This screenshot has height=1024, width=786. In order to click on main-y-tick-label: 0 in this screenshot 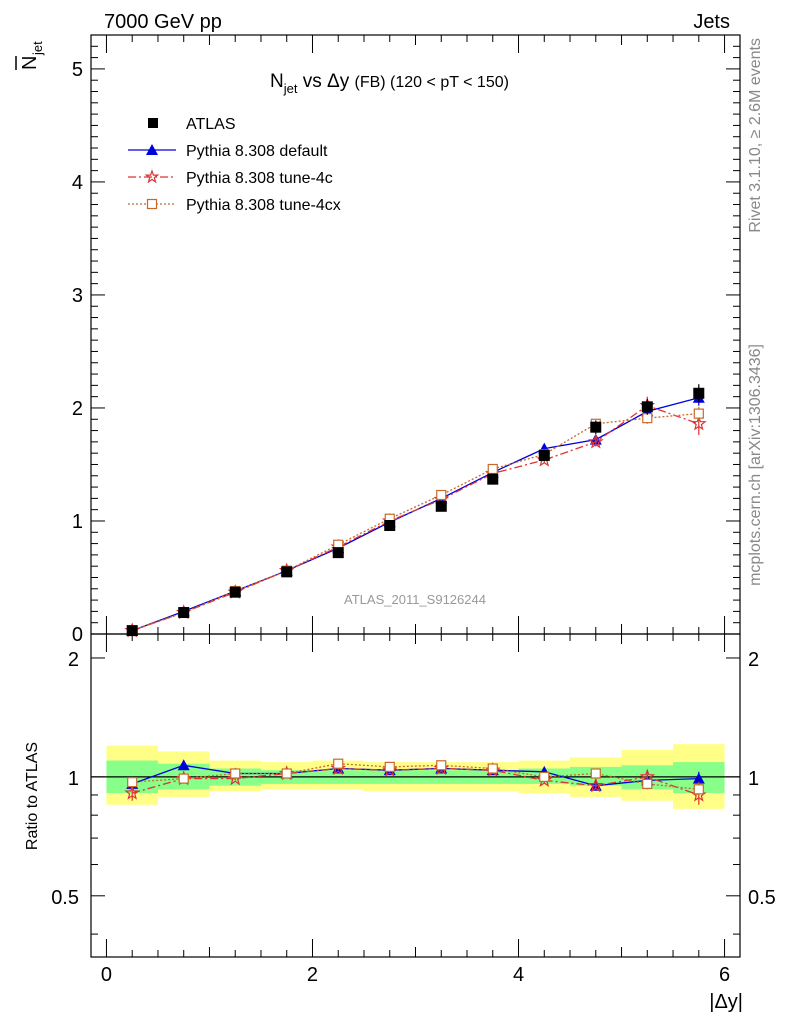, I will do `click(77, 635)`.